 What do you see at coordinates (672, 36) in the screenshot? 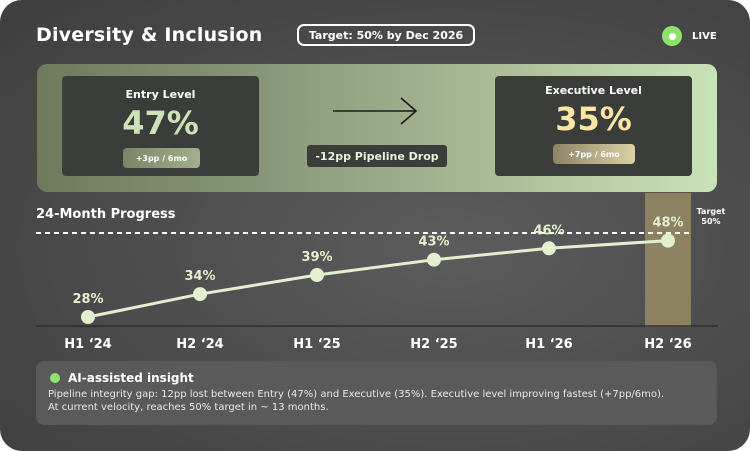
I see `live-dot-icon` at bounding box center [672, 36].